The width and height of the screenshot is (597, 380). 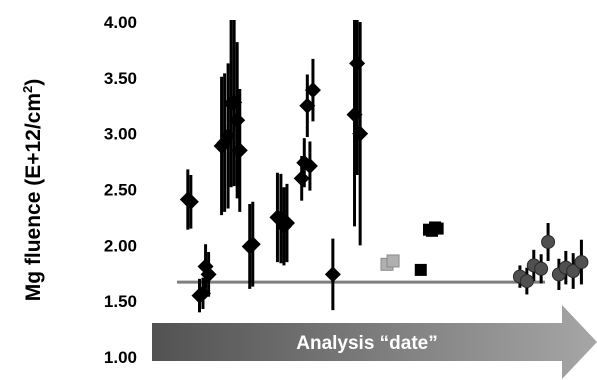 I want to click on y-axis-label-end: ), so click(x=33, y=82).